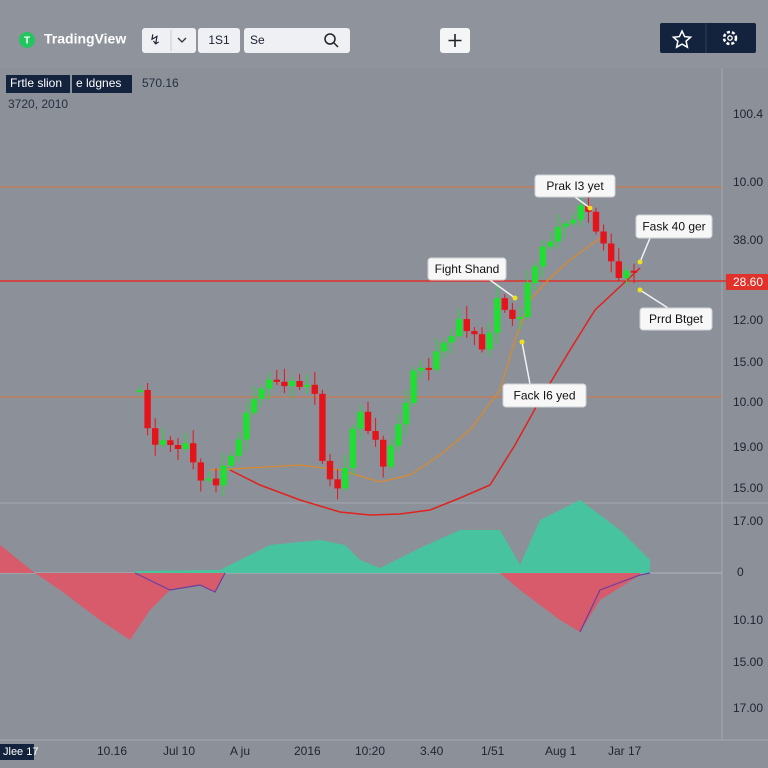 This screenshot has width=768, height=768. I want to click on annotation-label: Fask 40 ger, so click(673, 227).